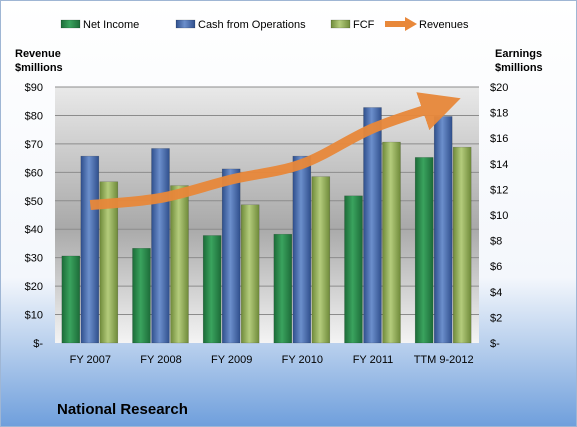 This screenshot has width=577, height=427. Describe the element at coordinates (34, 88) in the screenshot. I see `left-tick-label: $90` at that location.